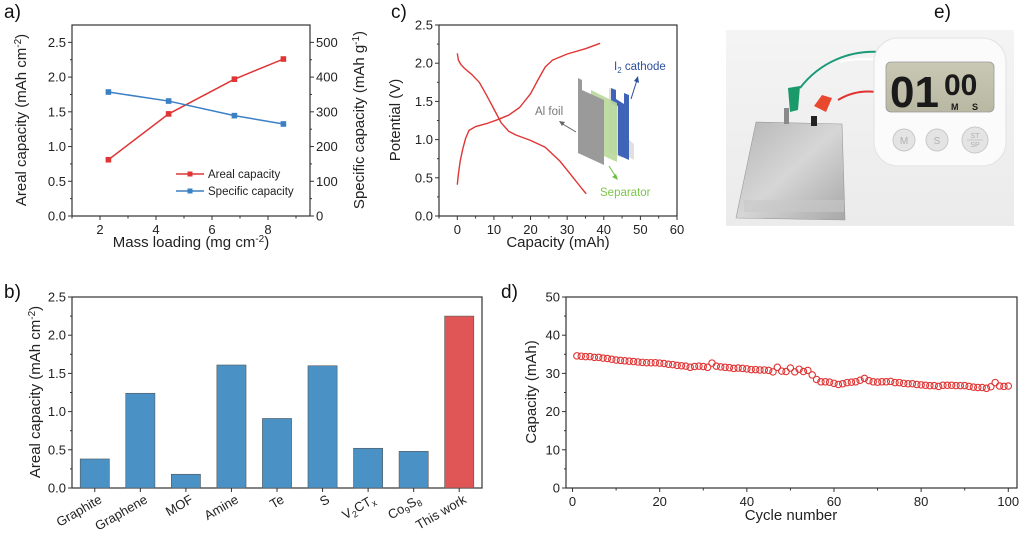 The width and height of the screenshot is (1024, 536). What do you see at coordinates (591, 121) in the screenshot?
I see `al-foil-layer` at bounding box center [591, 121].